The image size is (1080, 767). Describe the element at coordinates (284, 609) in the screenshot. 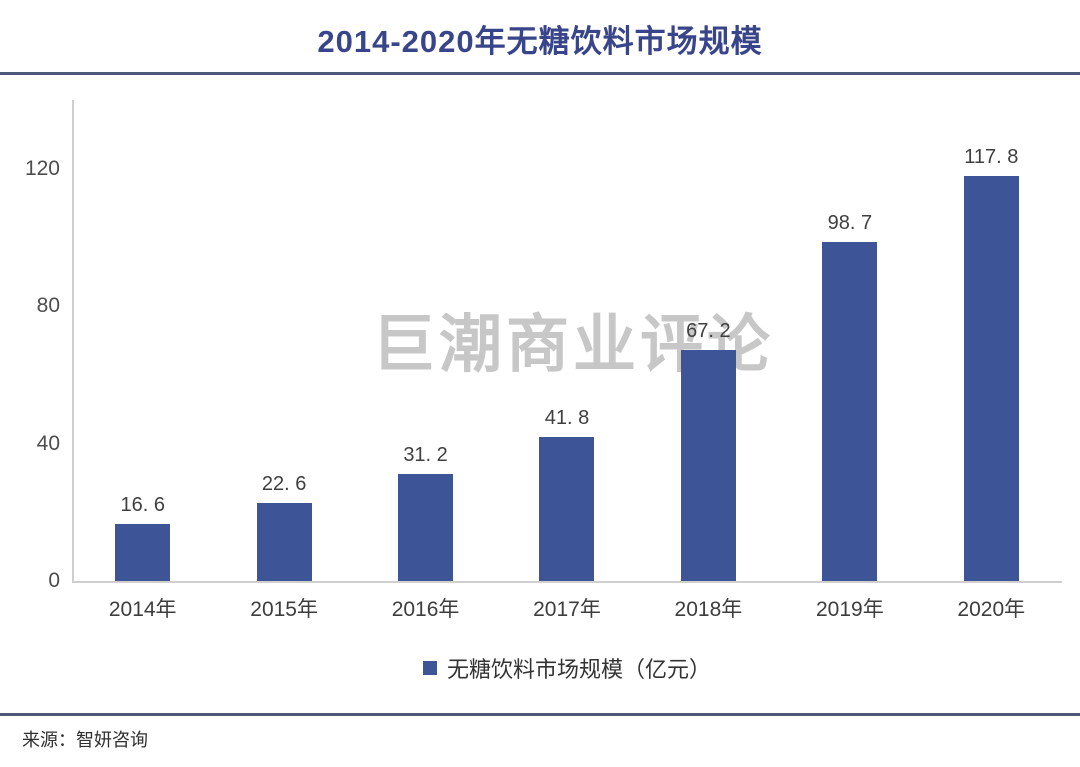

I see `x-tick-label: 2015年` at that location.